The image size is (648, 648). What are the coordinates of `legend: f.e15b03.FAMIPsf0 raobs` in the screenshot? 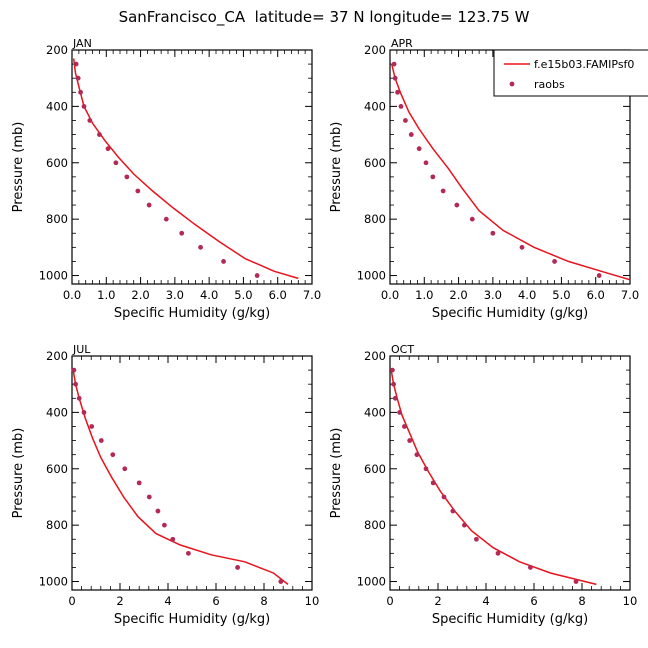 It's located at (570, 73).